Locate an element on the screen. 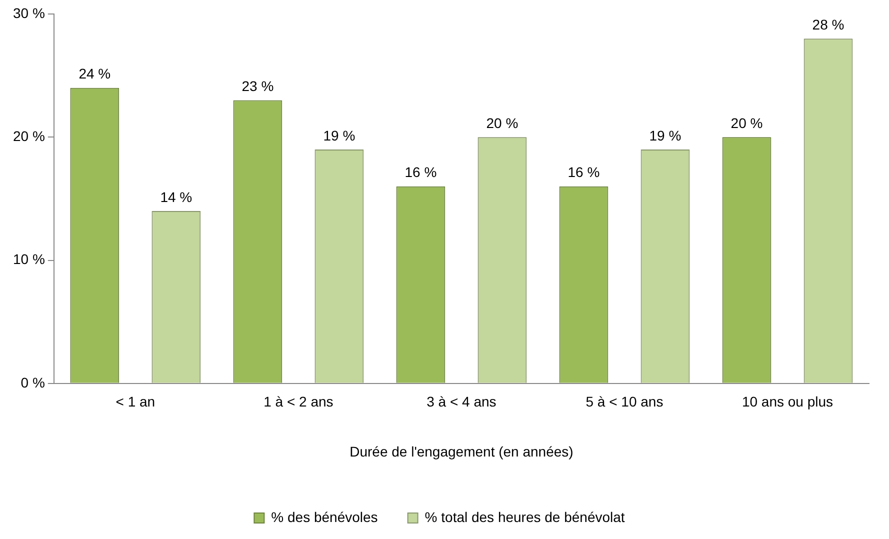 This screenshot has height=539, width=889. y-tick-label: 0 % is located at coordinates (32, 382).